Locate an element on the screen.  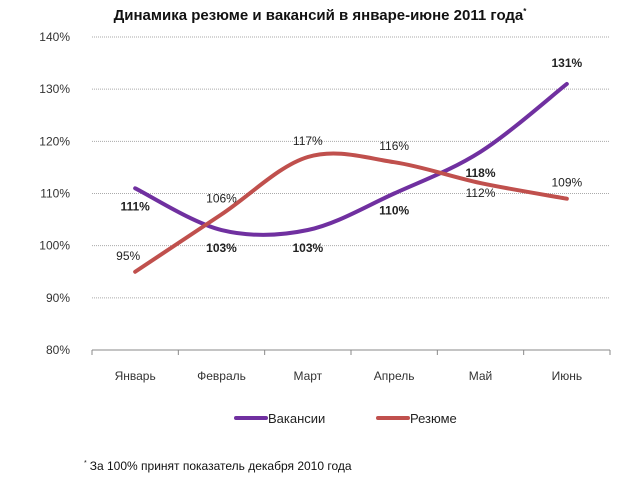
data-label: 95% is located at coordinates (128, 256).